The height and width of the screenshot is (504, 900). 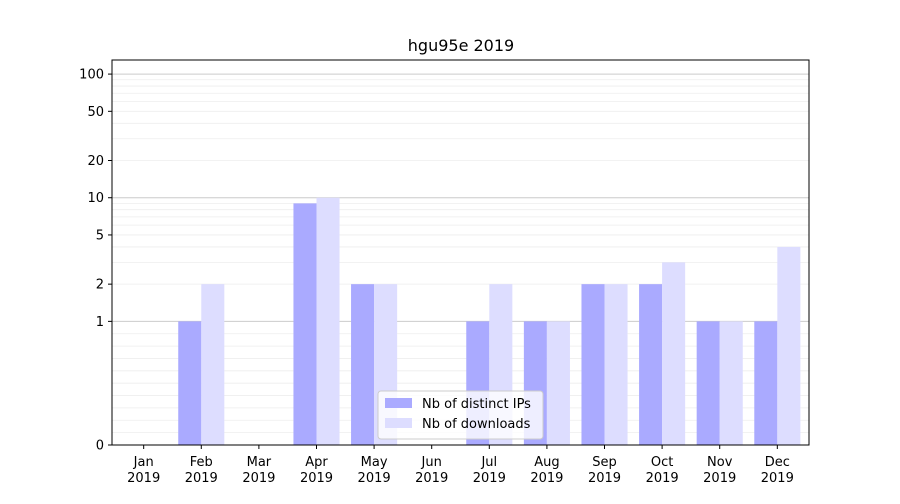 What do you see at coordinates (95, 112) in the screenshot?
I see `y-tick-label: 50` at bounding box center [95, 112].